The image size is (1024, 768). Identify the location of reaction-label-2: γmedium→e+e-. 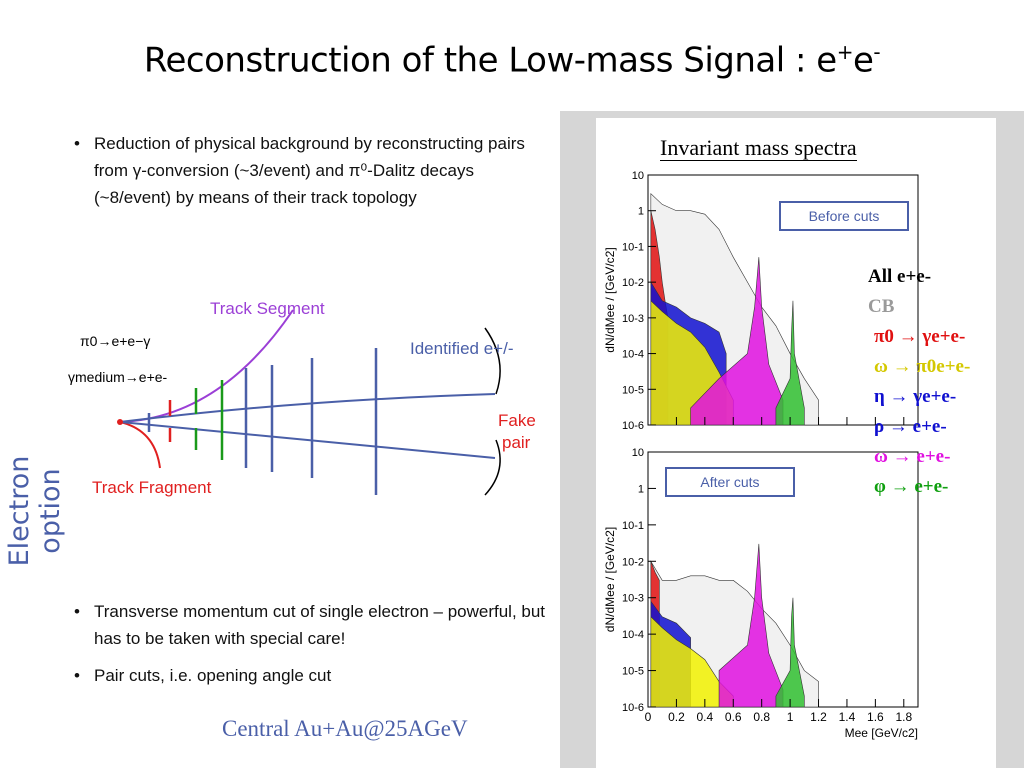
(118, 377).